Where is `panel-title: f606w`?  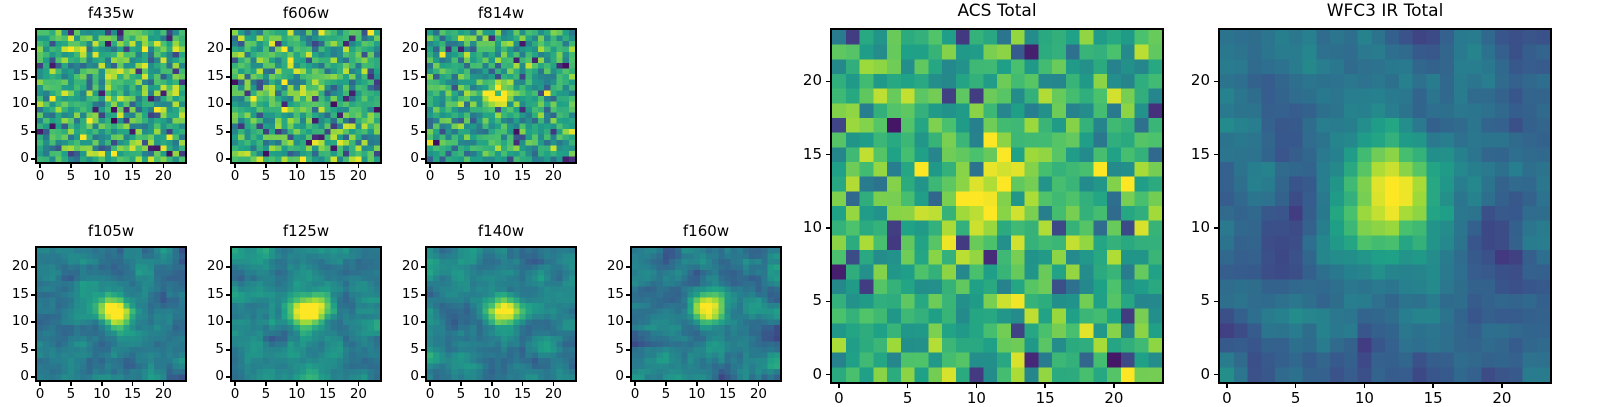
panel-title: f606w is located at coordinates (306, 13).